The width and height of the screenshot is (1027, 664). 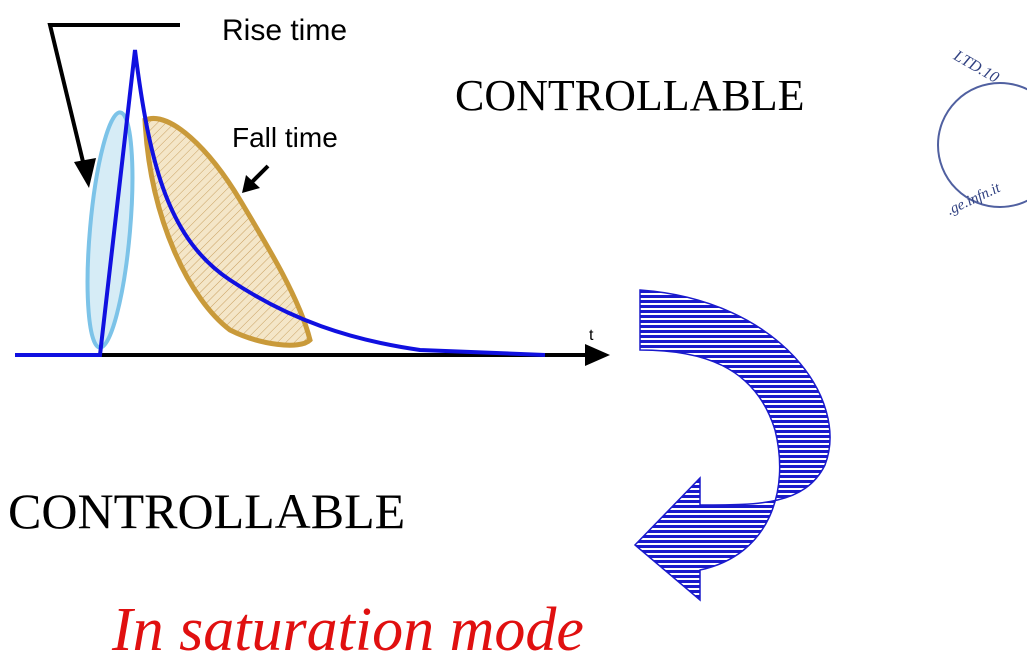 What do you see at coordinates (113, 97) in the screenshot?
I see `rise-pointer` at bounding box center [113, 97].